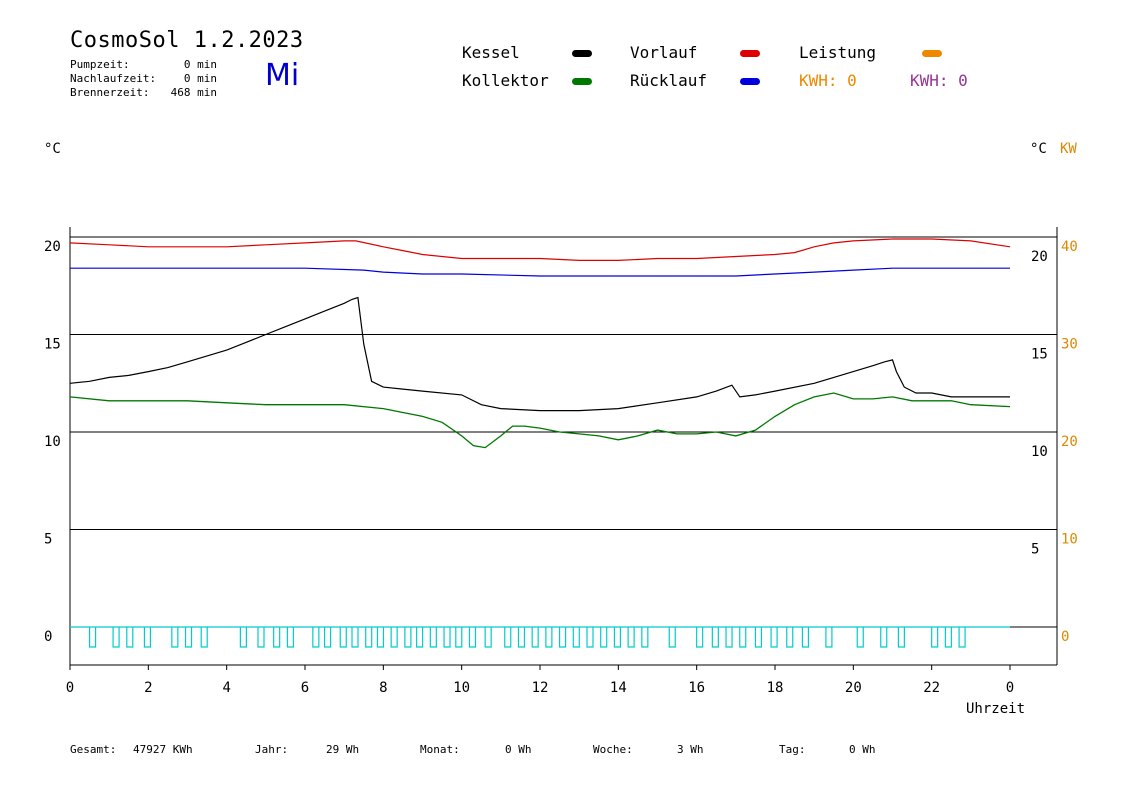  Describe the element at coordinates (939, 80) in the screenshot. I see `legend-kwh-2: KWH: 0` at that location.